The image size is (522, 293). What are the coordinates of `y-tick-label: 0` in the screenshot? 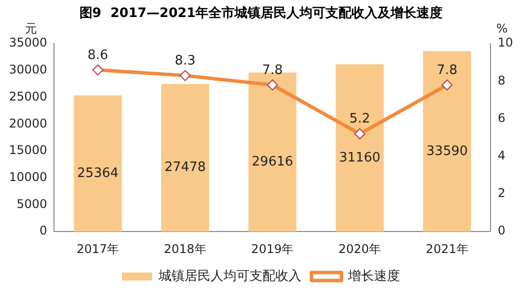 It's located at (44, 231).